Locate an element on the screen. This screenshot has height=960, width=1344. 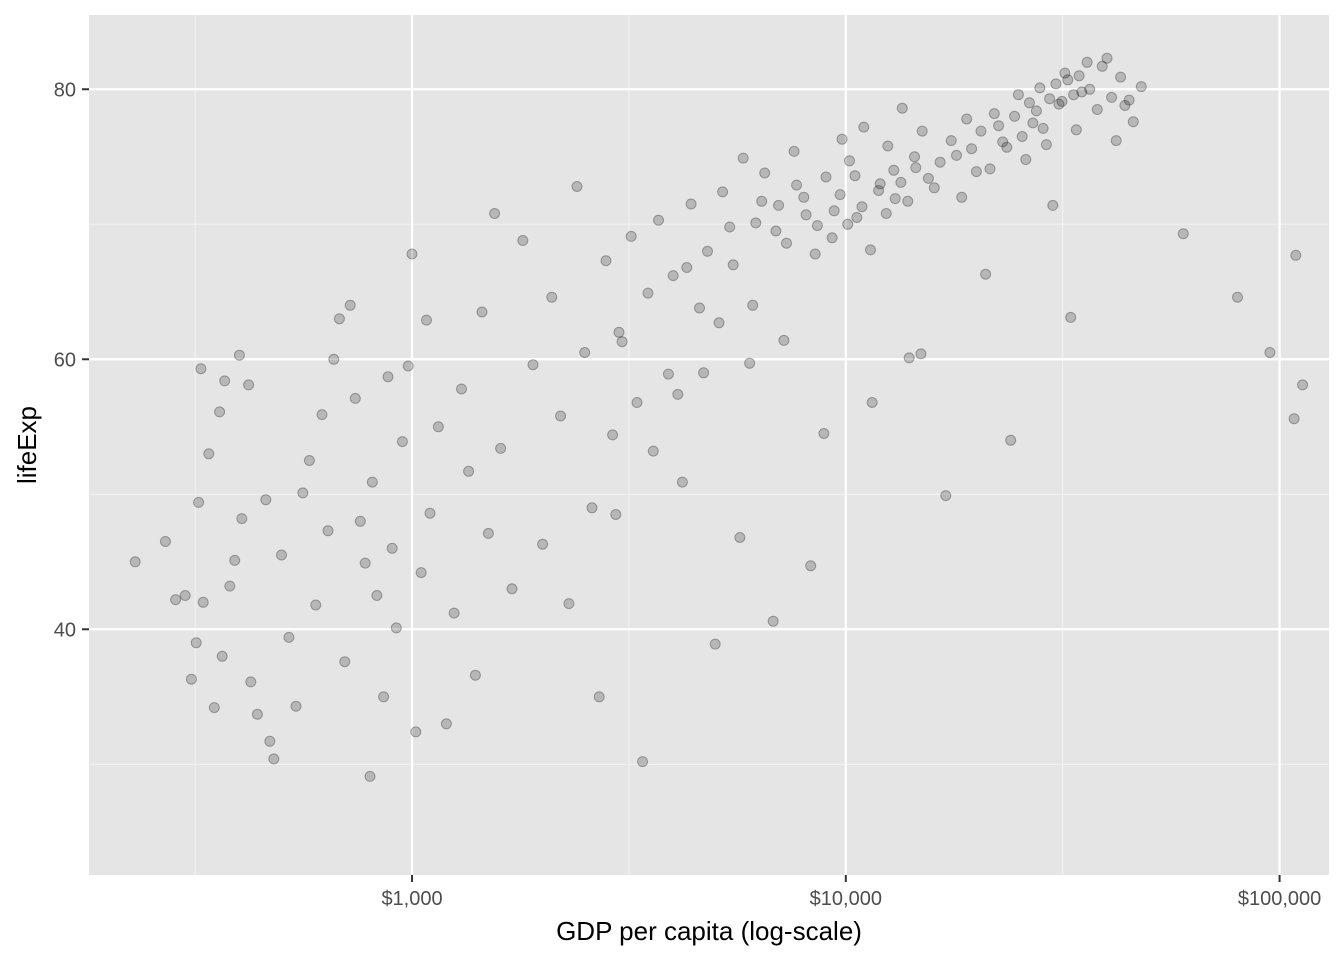
y-tick-label: 80 is located at coordinates (65, 90).